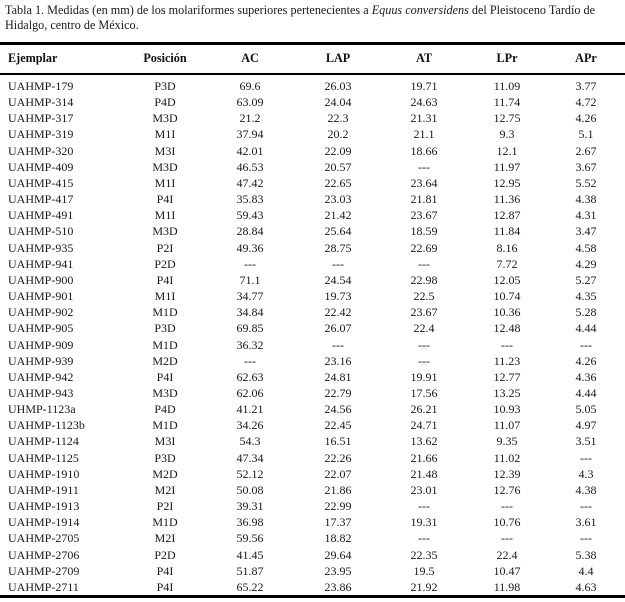 This screenshot has width=625, height=602. I want to click on specimen-id: UAHMP-2709, so click(44, 570).